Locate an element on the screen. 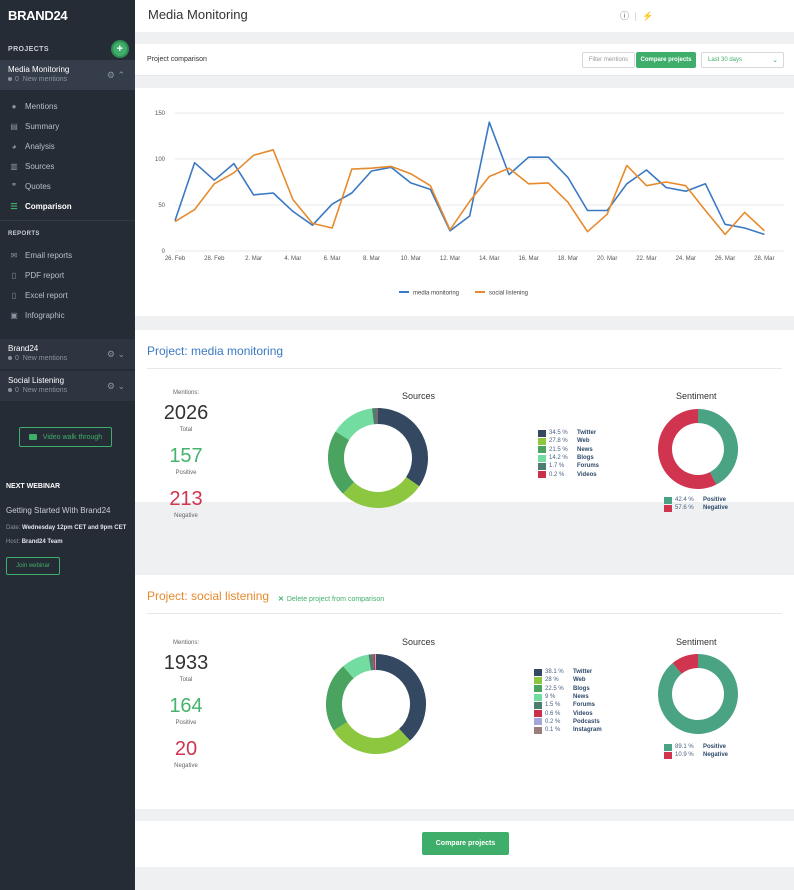 The height and width of the screenshot is (890, 794). legend-percent: 0.6 % is located at coordinates (553, 713).